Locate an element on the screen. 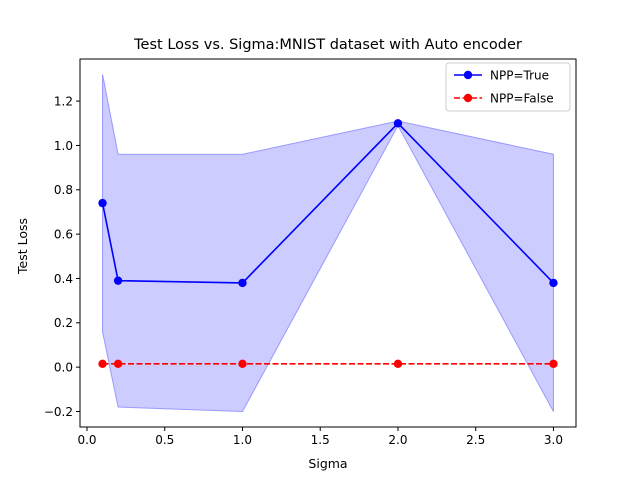  y-tick-label: 0.6 is located at coordinates (63, 234).